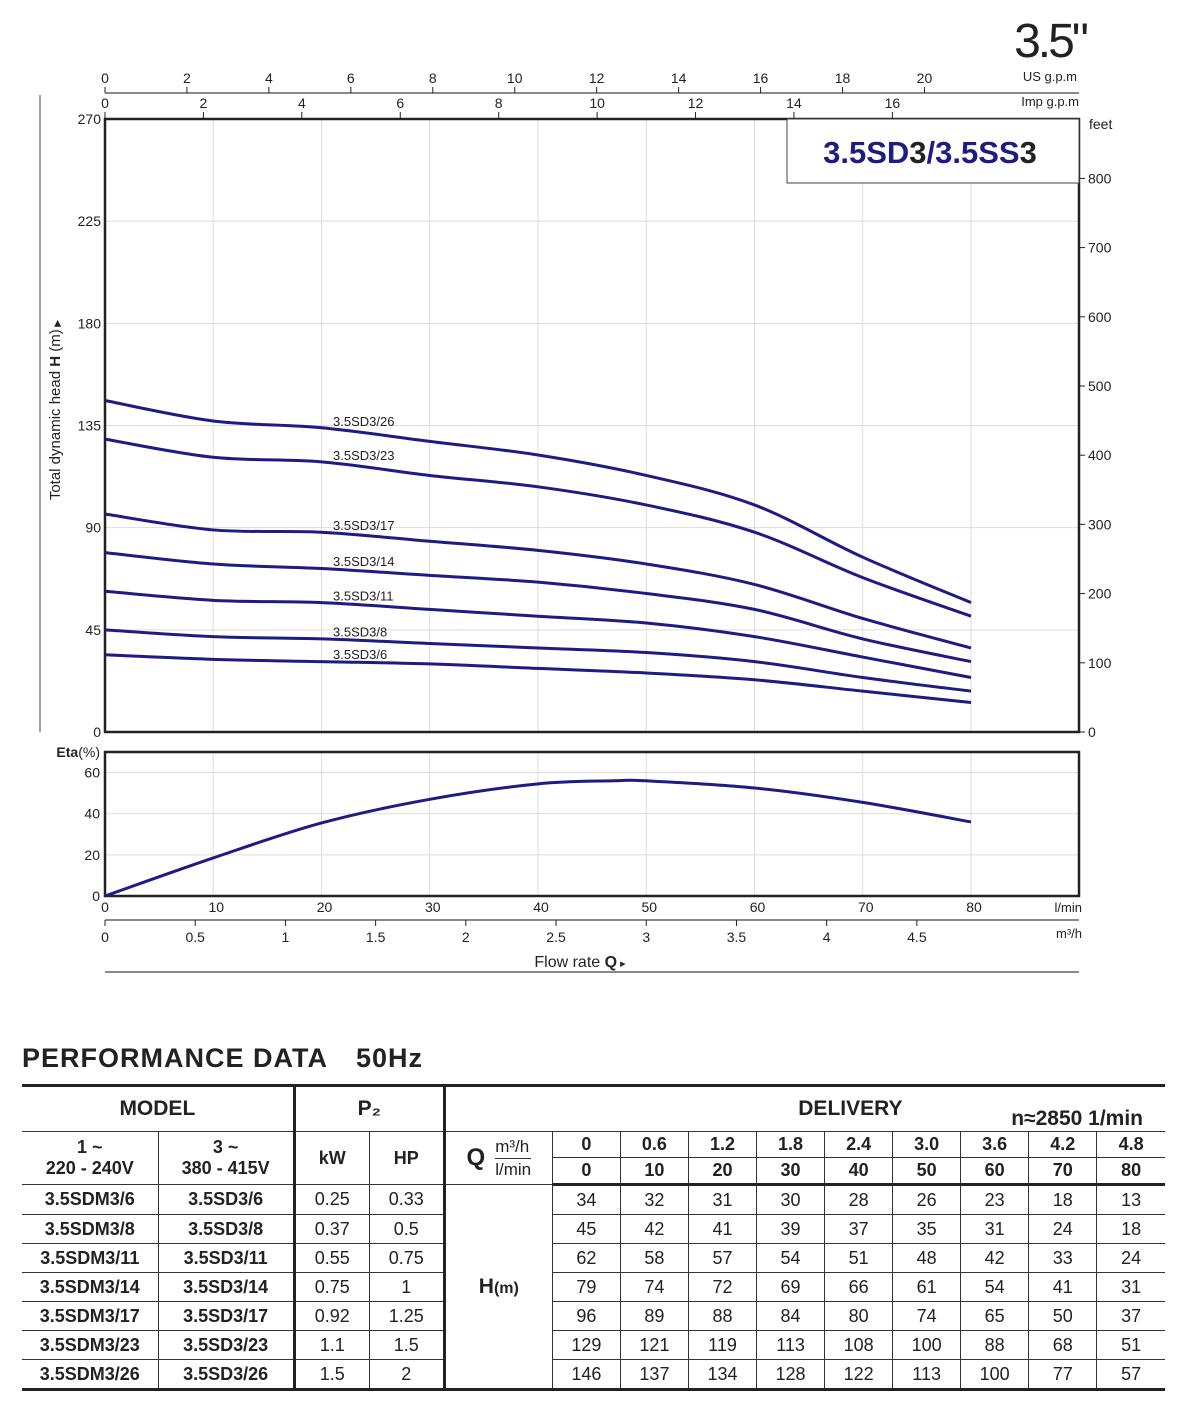 This screenshot has width=1200, height=1411. What do you see at coordinates (105, 937) in the screenshot?
I see `m3h-tick-label: 0` at bounding box center [105, 937].